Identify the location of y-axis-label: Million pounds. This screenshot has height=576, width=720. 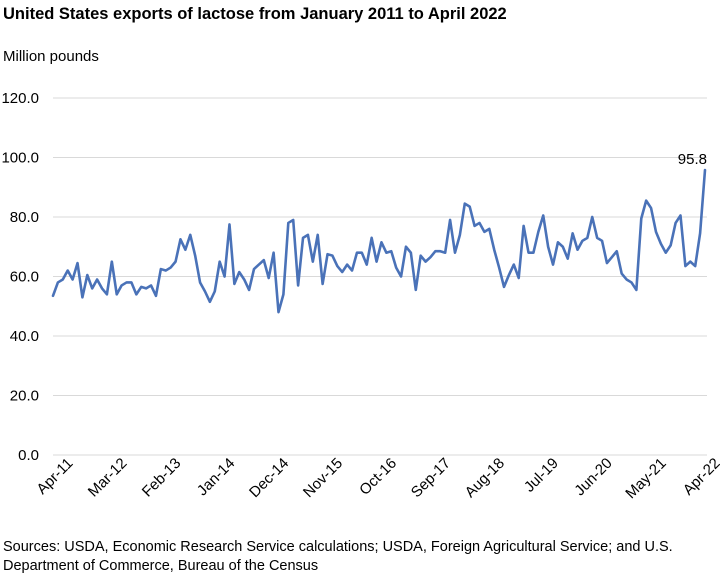
(51, 56).